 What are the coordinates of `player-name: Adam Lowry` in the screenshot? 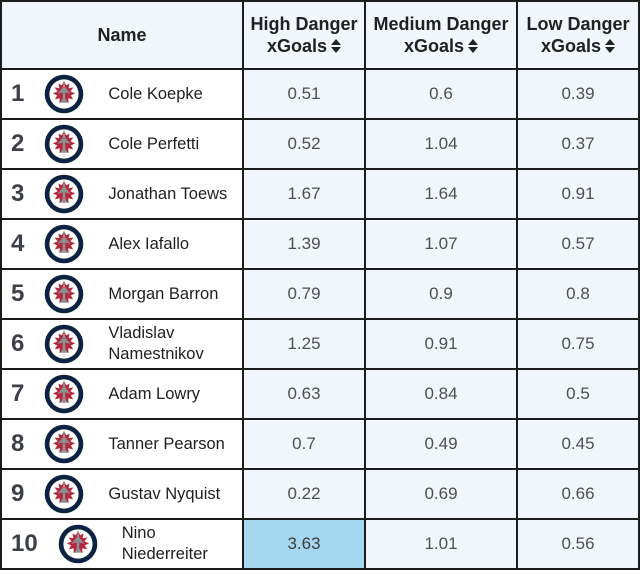 It's located at (154, 393).